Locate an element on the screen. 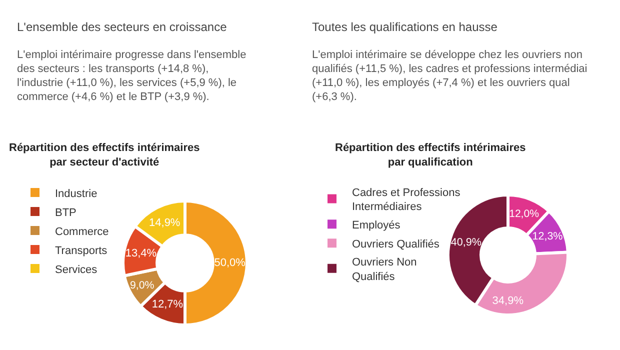 The image size is (620, 350). data-label: 14,9% is located at coordinates (164, 222).